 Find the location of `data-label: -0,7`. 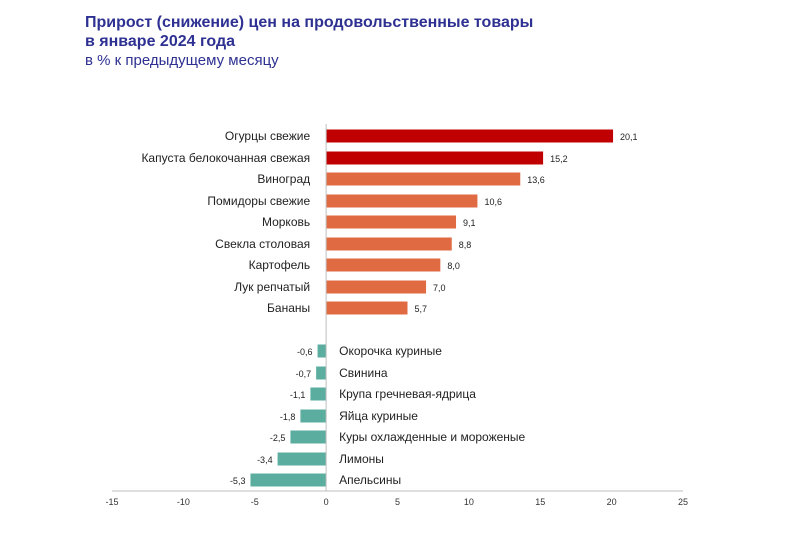

data-label: -0,7 is located at coordinates (304, 374).